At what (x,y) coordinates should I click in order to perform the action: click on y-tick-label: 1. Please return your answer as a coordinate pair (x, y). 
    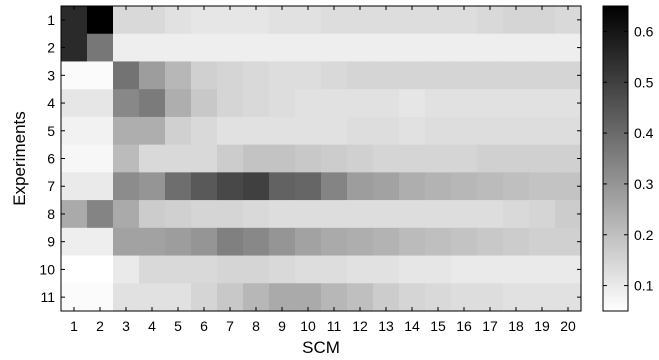
    Looking at the image, I should click on (51, 20).